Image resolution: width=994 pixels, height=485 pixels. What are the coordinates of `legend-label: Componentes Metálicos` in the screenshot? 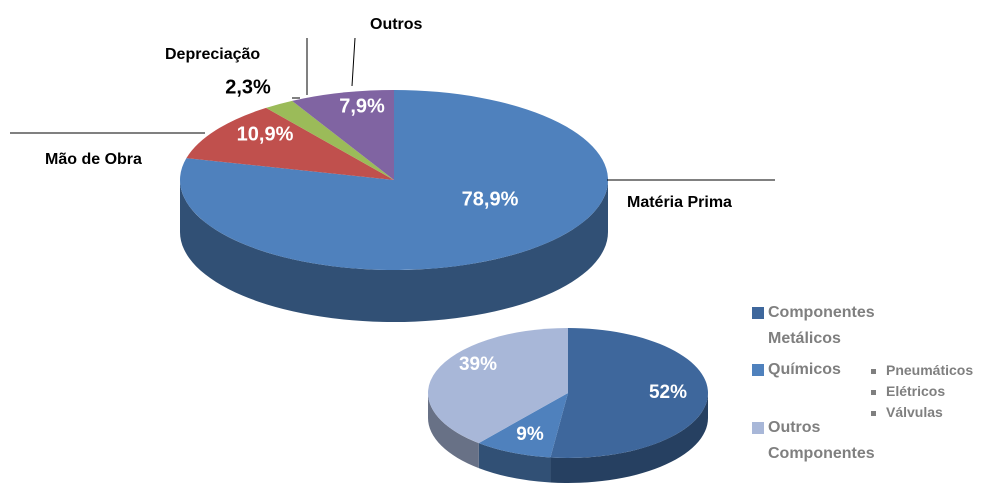 It's located at (821, 325).